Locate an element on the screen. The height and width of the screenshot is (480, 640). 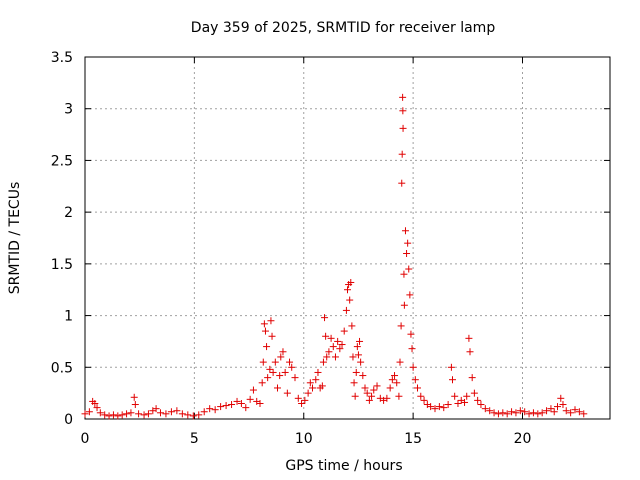
y-tick-label: 2 is located at coordinates (68, 213).